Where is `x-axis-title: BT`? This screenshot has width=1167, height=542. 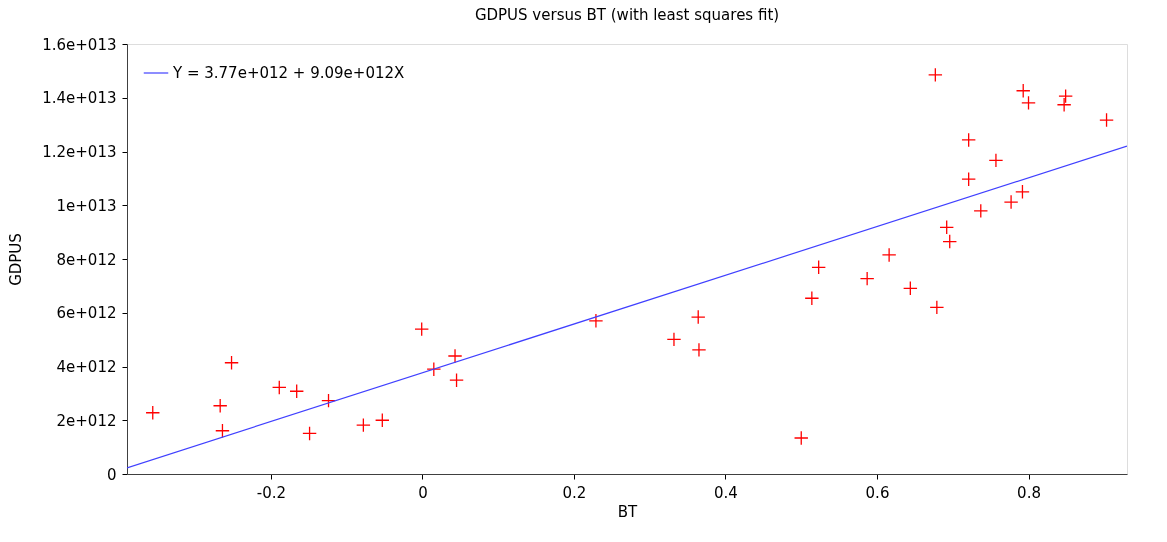 x-axis-title: BT is located at coordinates (628, 511).